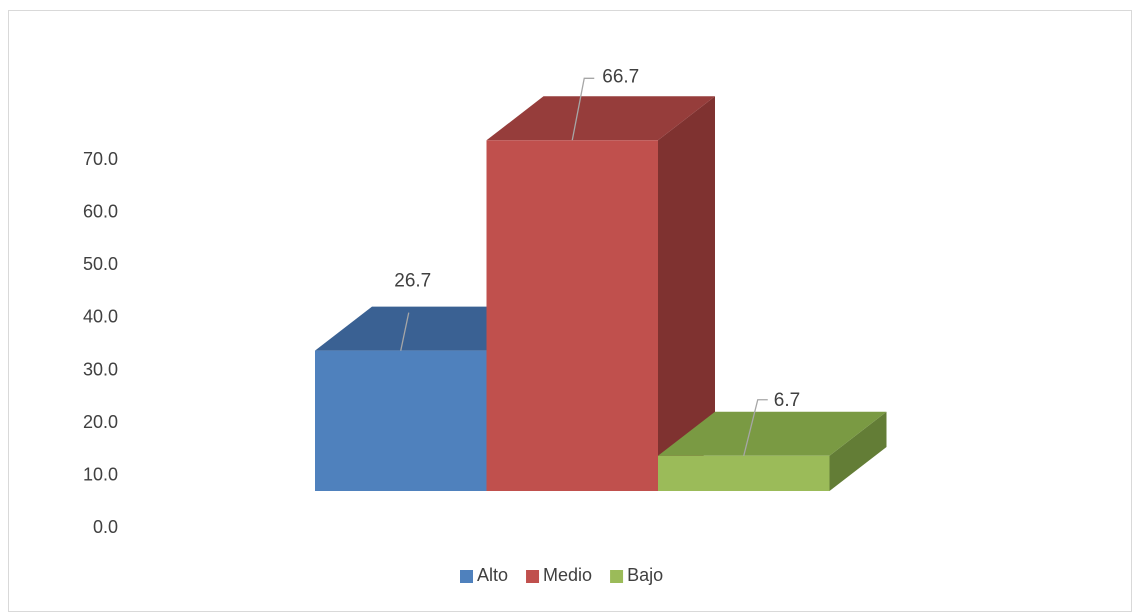 The image size is (1132, 612). I want to click on y-axis-labels: 0.0 10.0 20.0 30.0 40.0 50.0 60.0 70.0, so click(100, 343).